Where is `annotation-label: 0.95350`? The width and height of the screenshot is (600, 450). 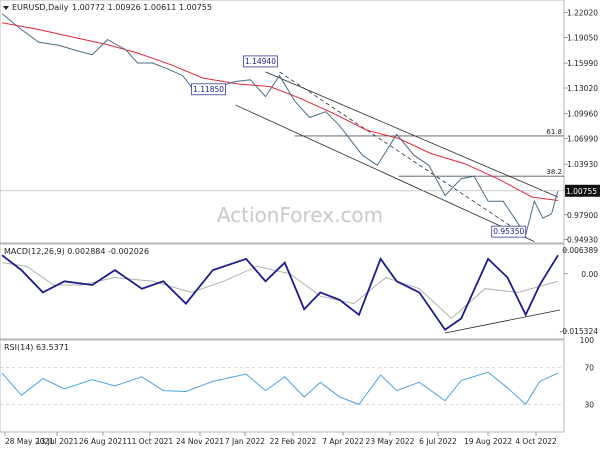 annotation-label: 0.95350 is located at coordinates (508, 231).